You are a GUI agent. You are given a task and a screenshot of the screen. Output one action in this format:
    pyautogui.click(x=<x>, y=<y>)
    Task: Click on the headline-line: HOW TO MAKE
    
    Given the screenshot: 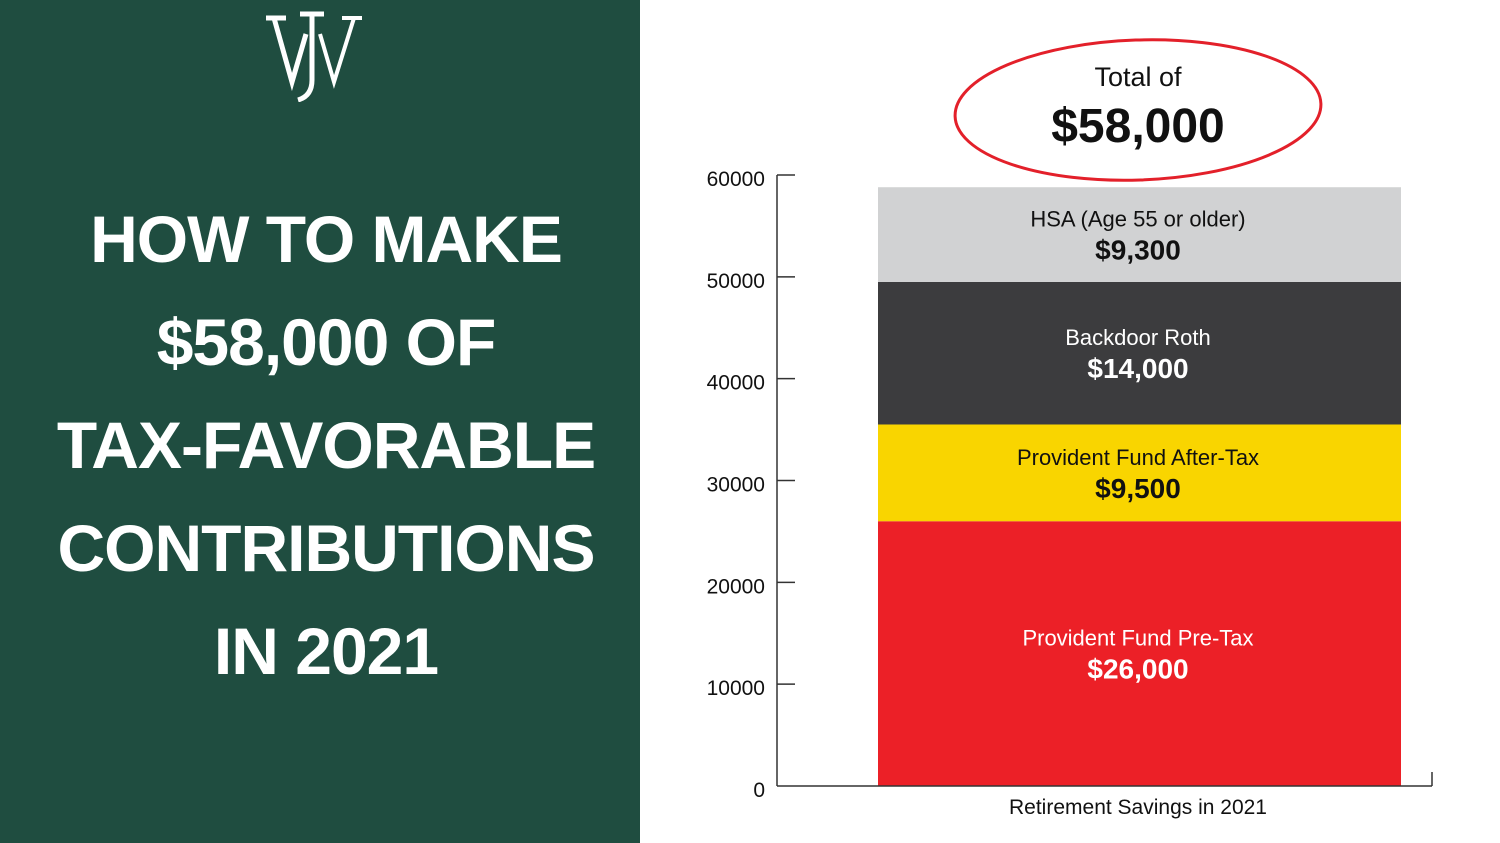 What is the action you would take?
    pyautogui.click(x=326, y=239)
    